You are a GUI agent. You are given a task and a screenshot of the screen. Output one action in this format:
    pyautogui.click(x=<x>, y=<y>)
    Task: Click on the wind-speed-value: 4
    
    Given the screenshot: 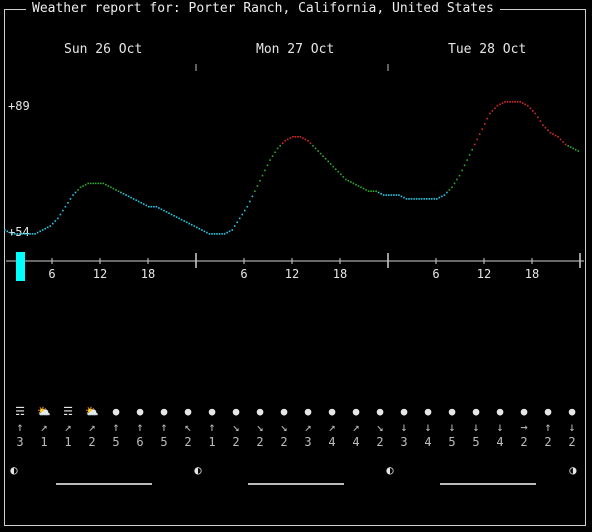 What is the action you would take?
    pyautogui.click(x=500, y=442)
    